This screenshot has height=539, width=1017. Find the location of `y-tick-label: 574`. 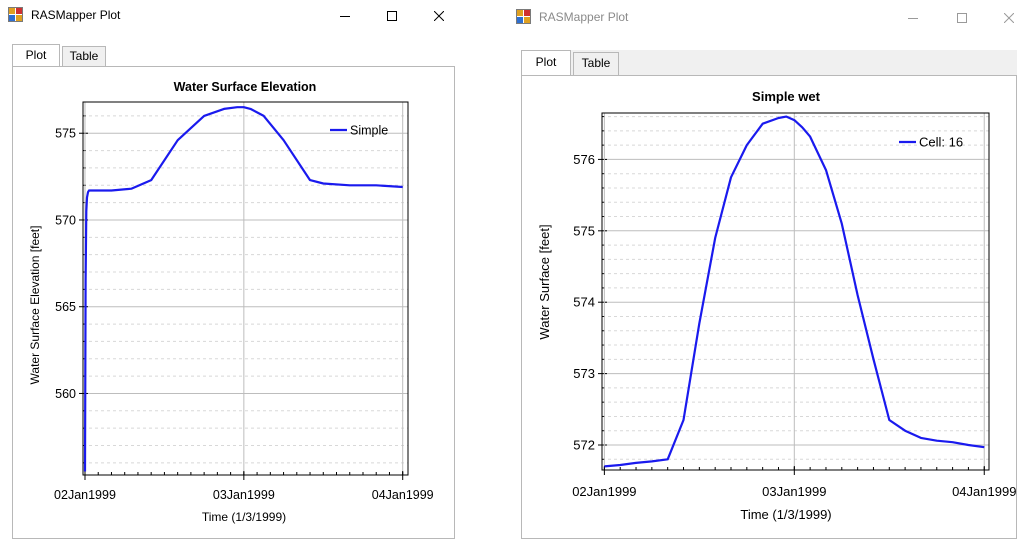

y-tick-label: 574 is located at coordinates (584, 302).